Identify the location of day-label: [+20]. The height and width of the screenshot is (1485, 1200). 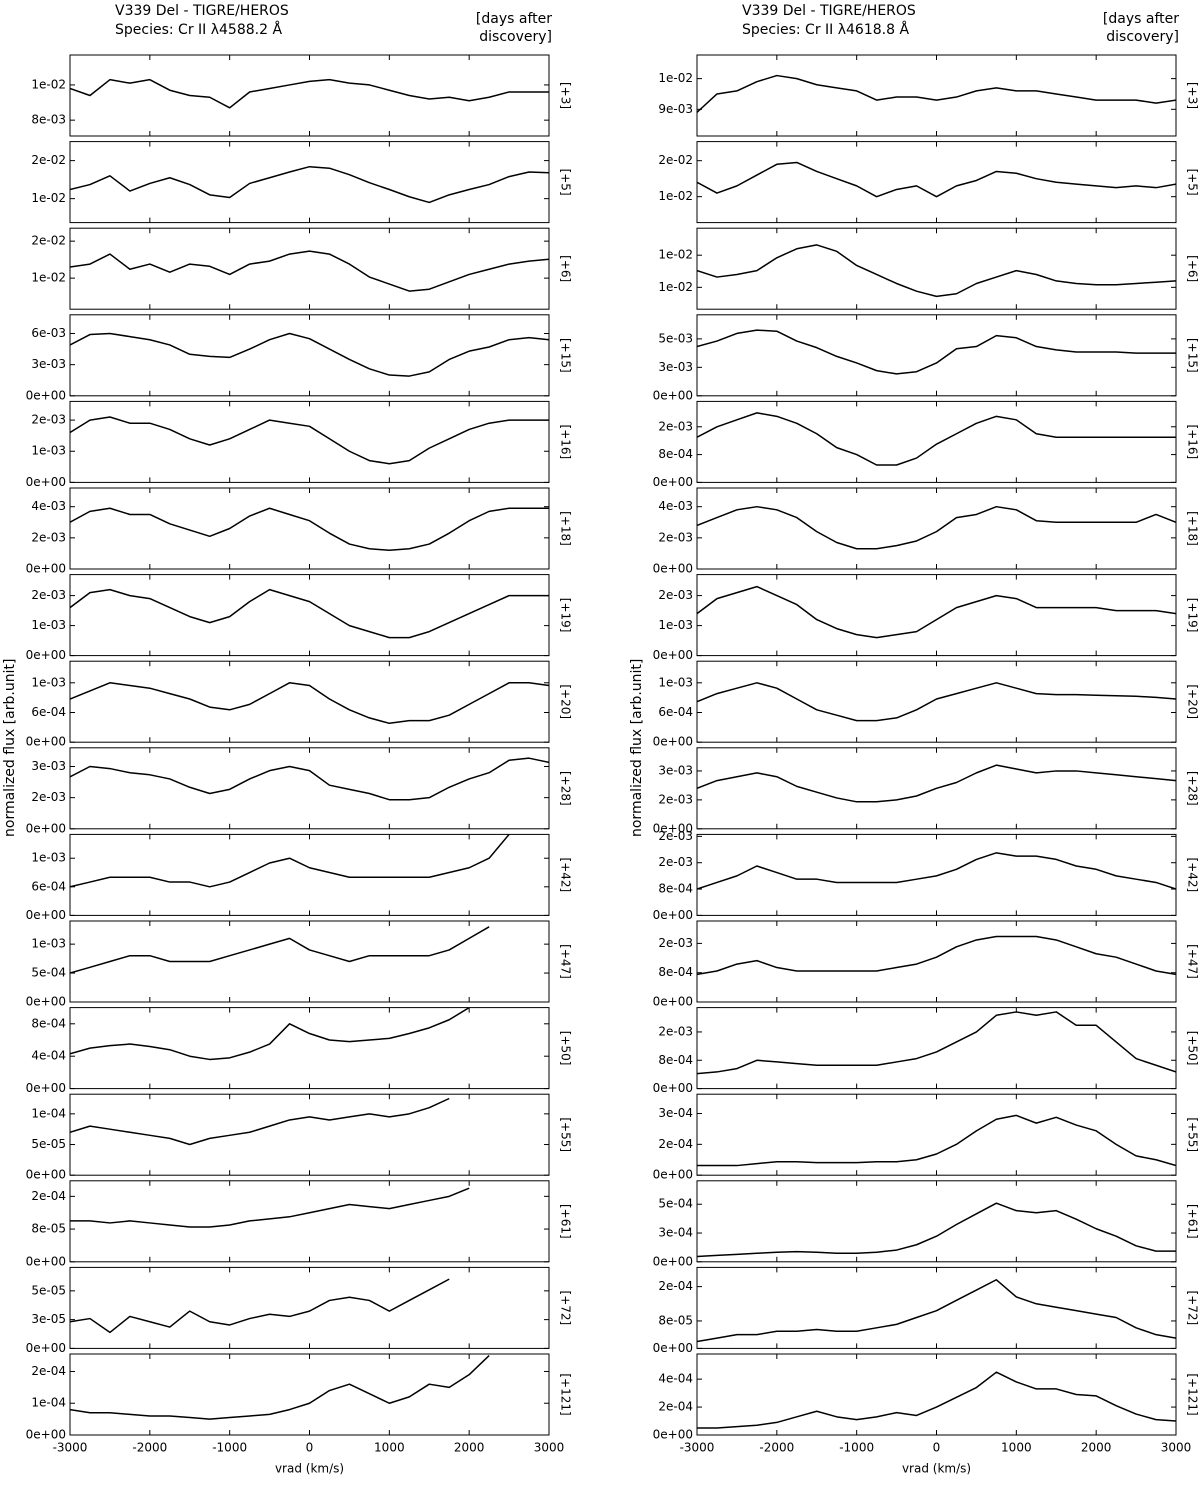
(566, 701).